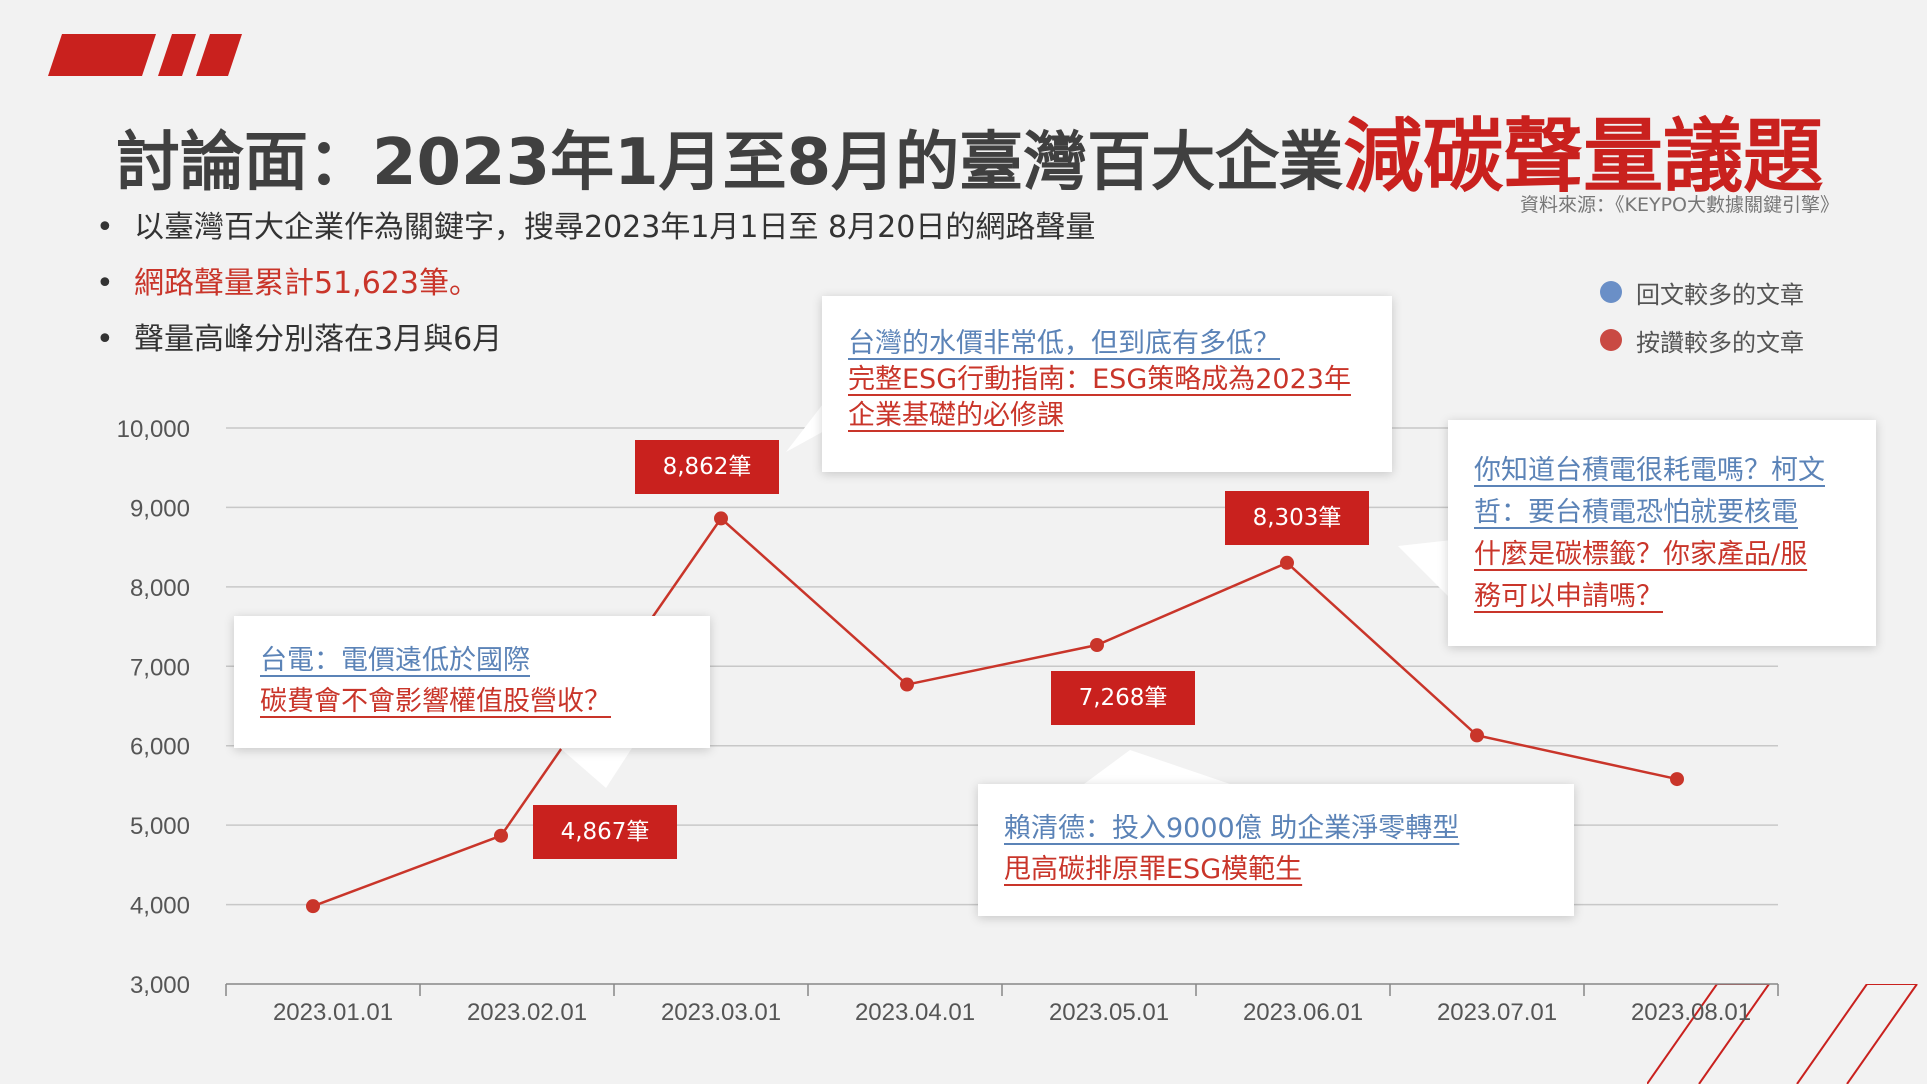  What do you see at coordinates (333, 1012) in the screenshot?
I see `x-tick-label: 2023.01.01` at bounding box center [333, 1012].